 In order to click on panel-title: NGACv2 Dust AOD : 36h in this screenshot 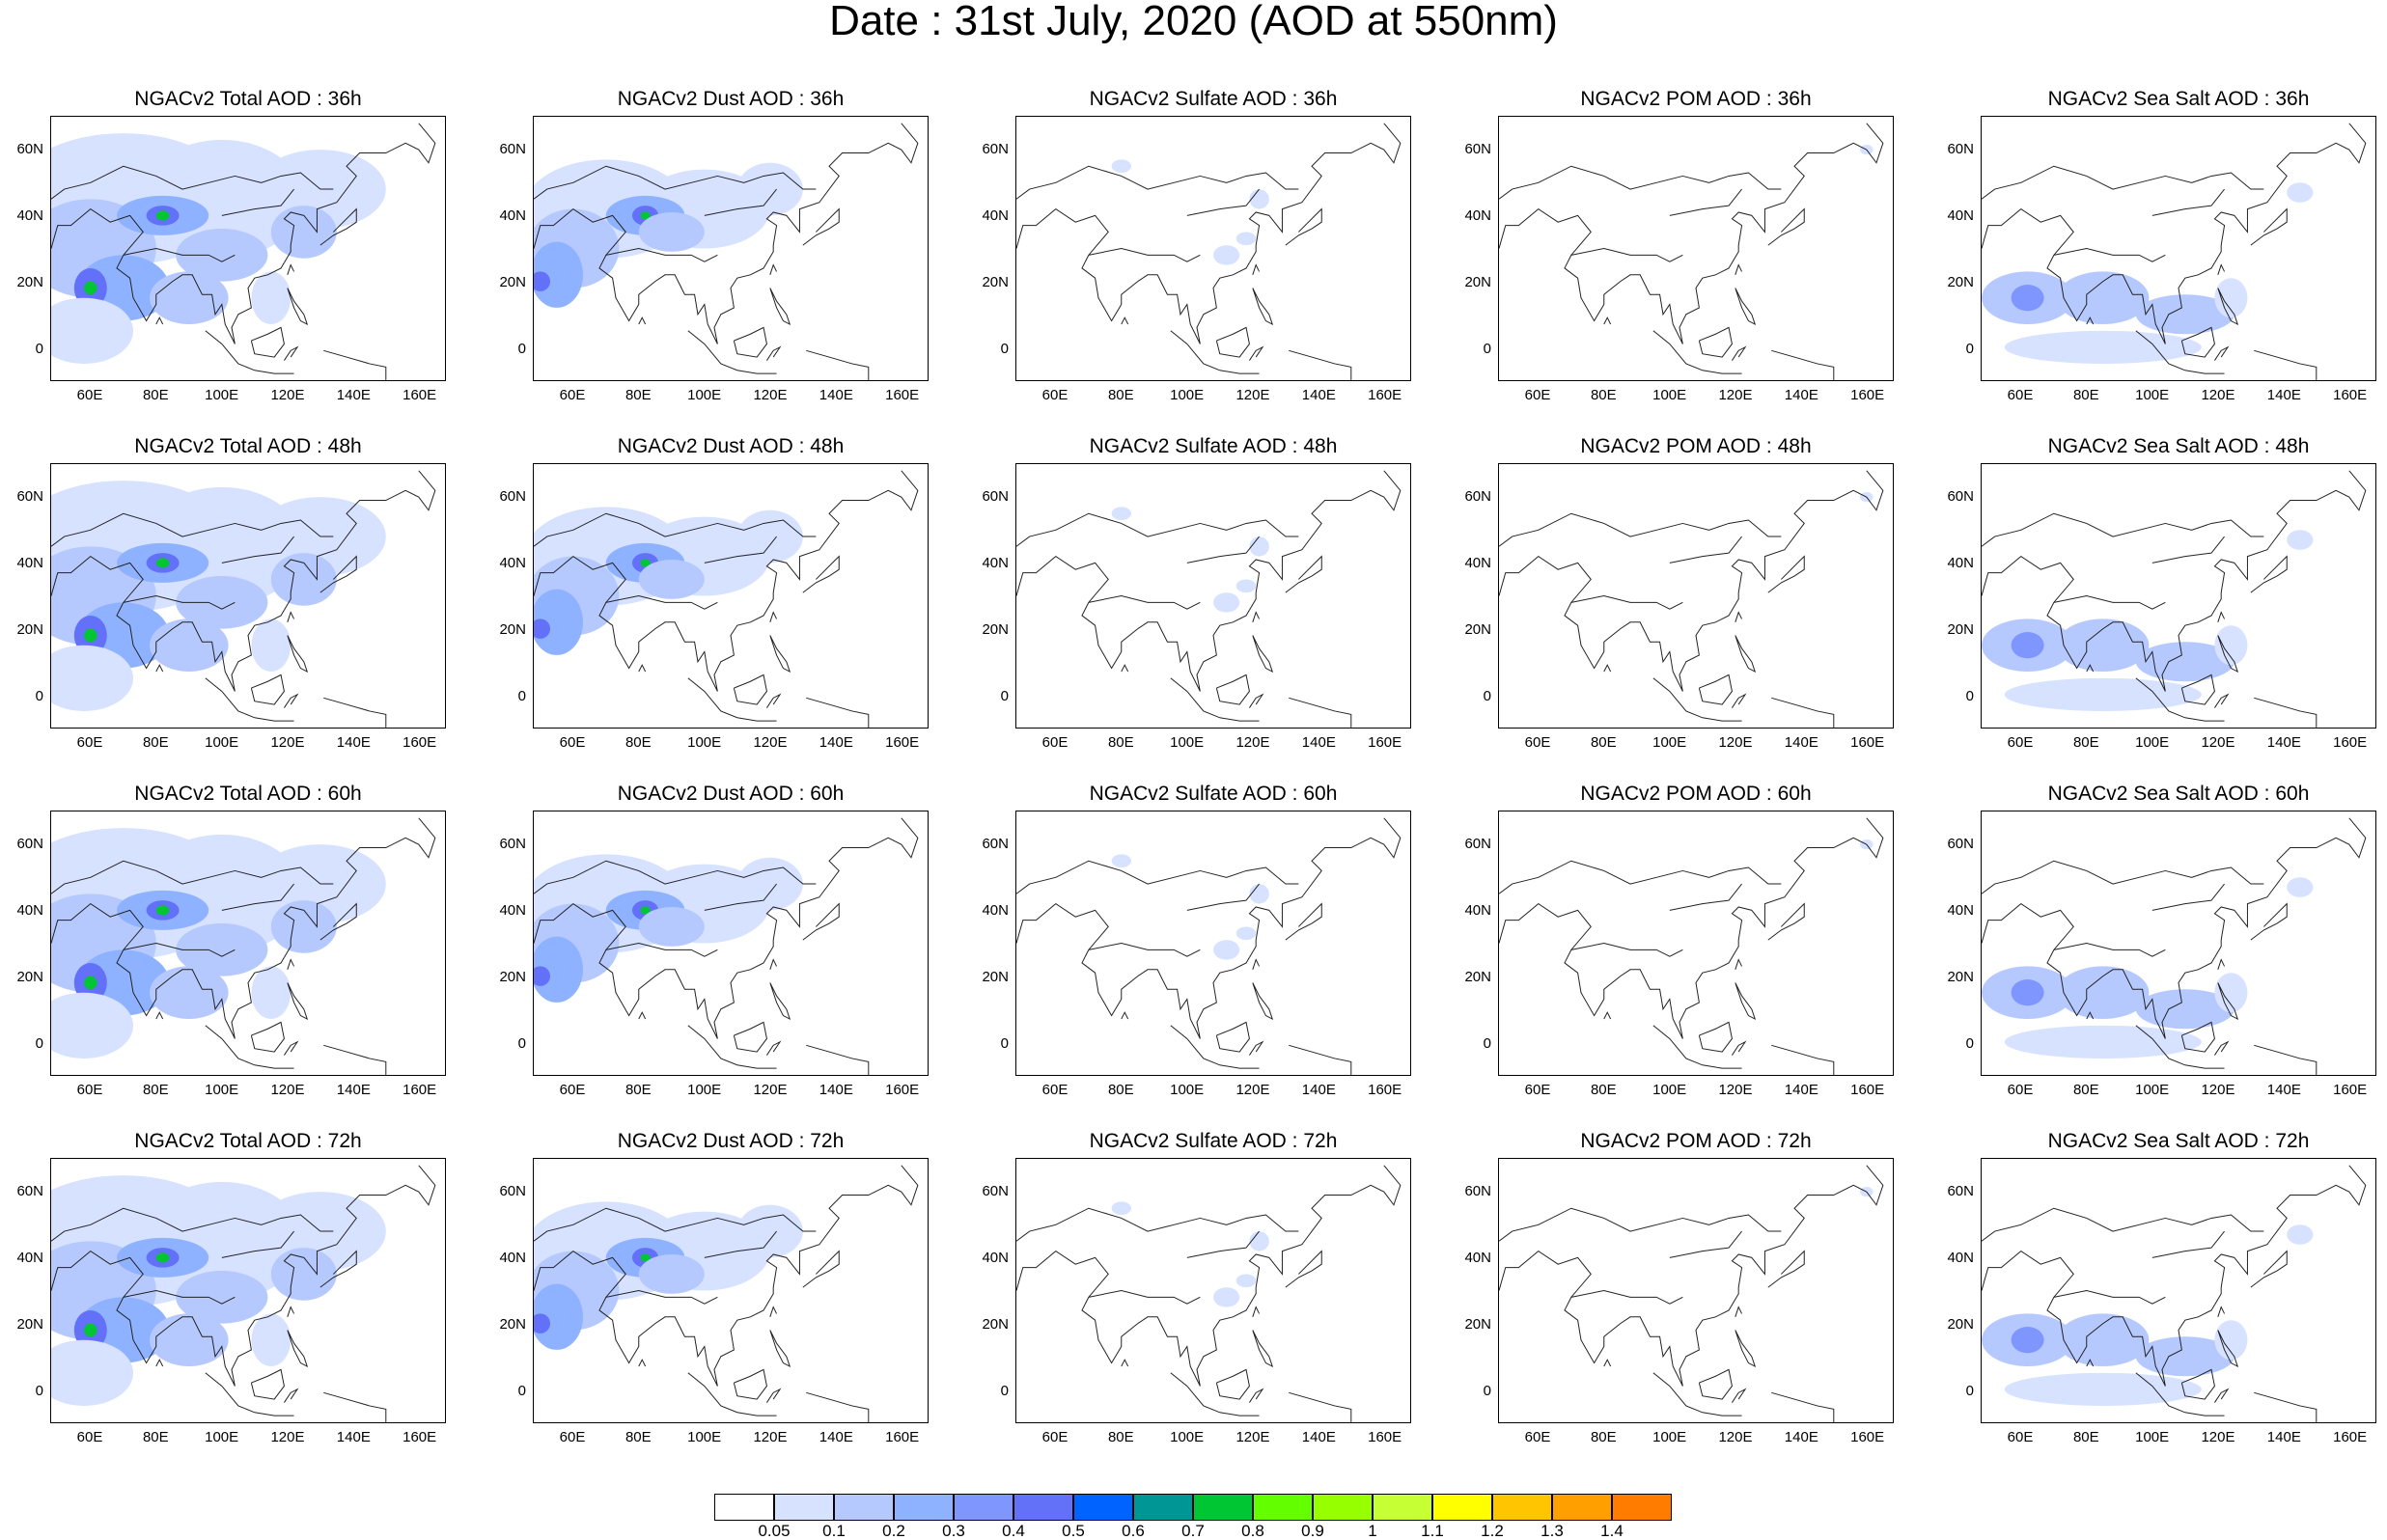, I will do `click(731, 99)`.